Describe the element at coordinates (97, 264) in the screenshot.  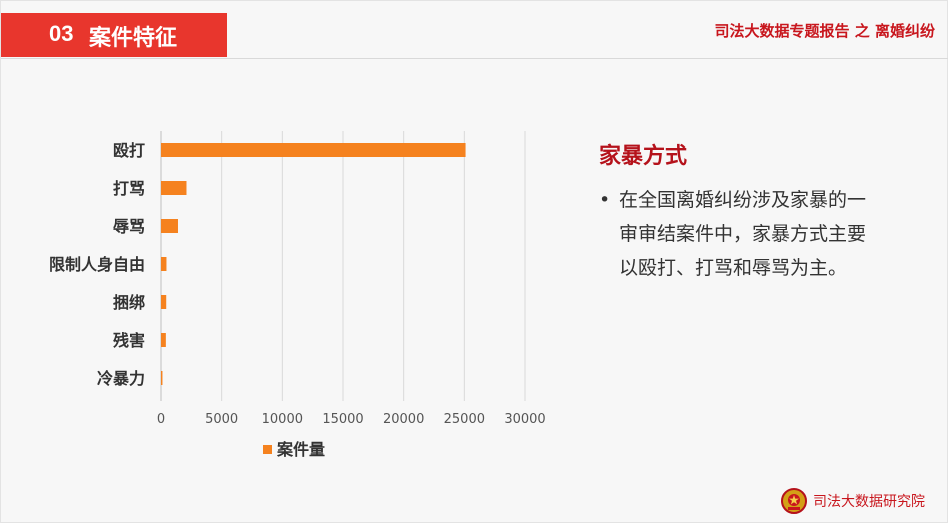
I see `category-label: 限制人身自由` at that location.